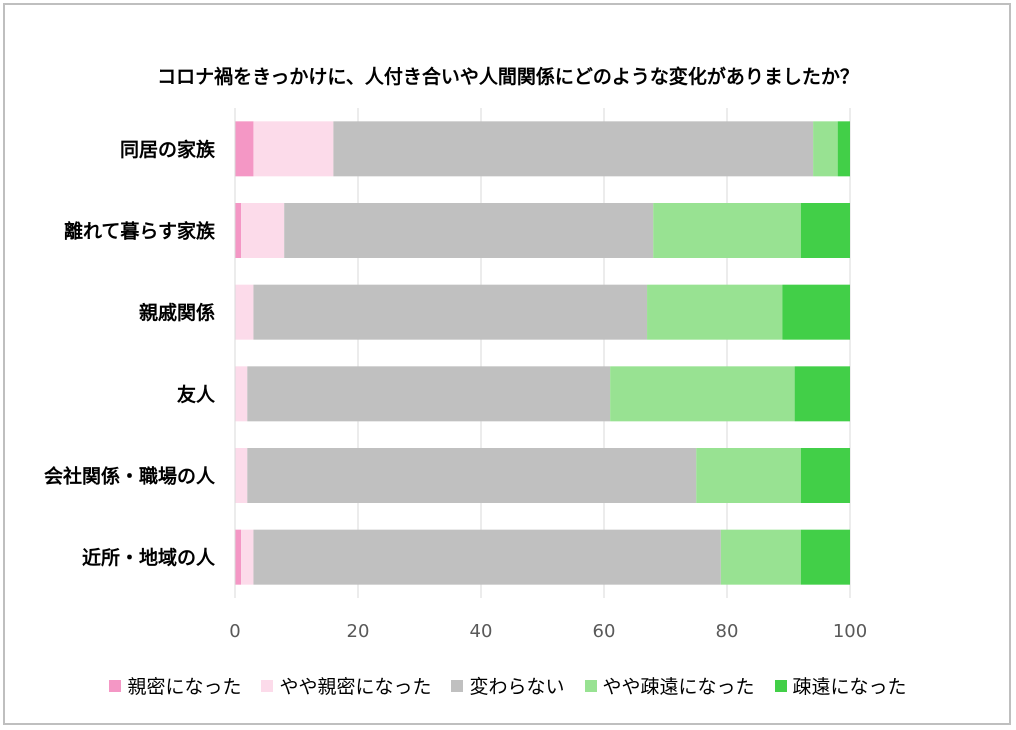 The height and width of the screenshot is (730, 1016). What do you see at coordinates (481, 631) in the screenshot?
I see `x-tick-label: 40` at bounding box center [481, 631].